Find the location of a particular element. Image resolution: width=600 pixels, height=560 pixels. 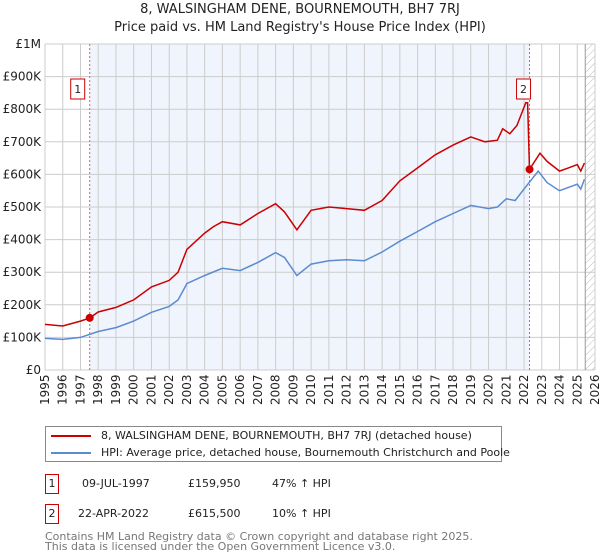

x-tick-label: 2014 is located at coordinates (382, 389).